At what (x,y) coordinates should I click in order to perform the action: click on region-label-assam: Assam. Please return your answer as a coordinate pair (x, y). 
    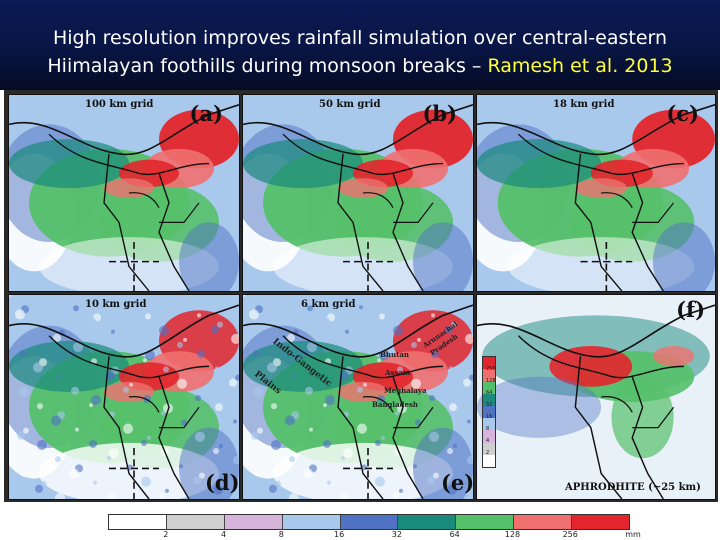
    Looking at the image, I should click on (398, 372).